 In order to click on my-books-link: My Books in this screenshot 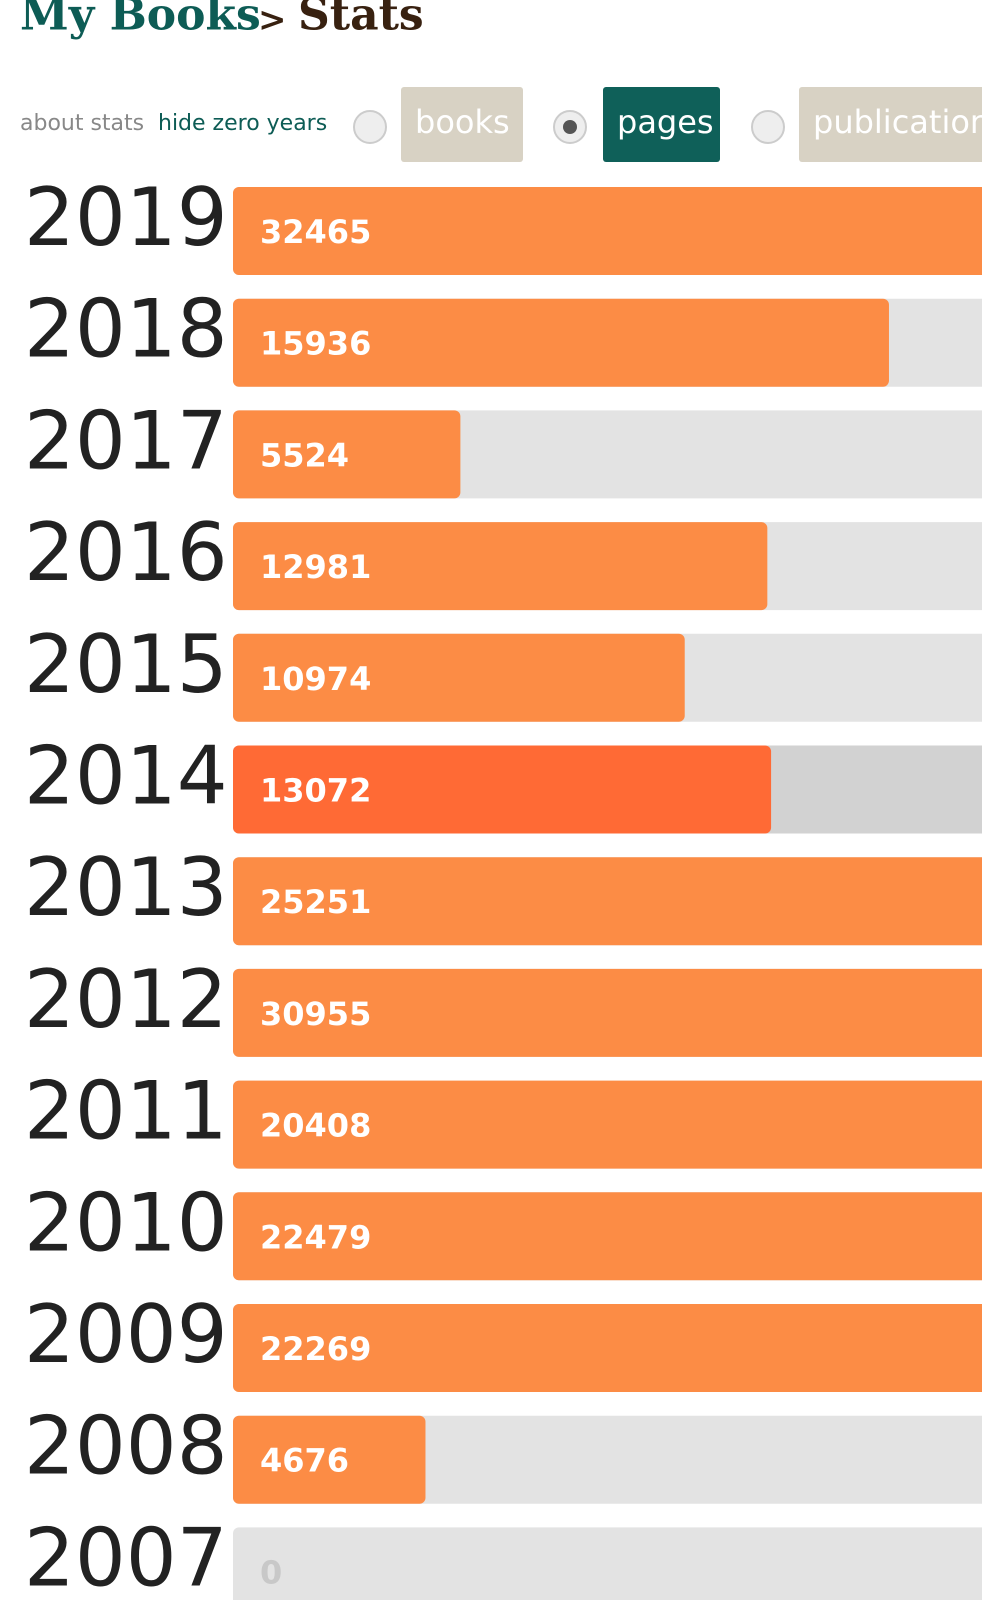, I will do `click(140, 20)`.